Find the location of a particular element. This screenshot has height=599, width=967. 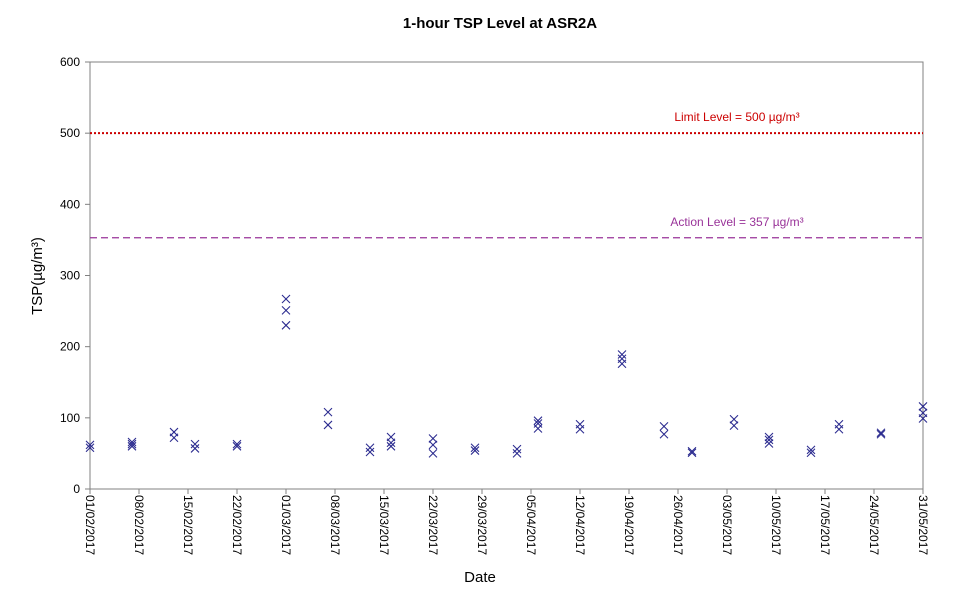

y-tick-label: 100 is located at coordinates (70, 418).